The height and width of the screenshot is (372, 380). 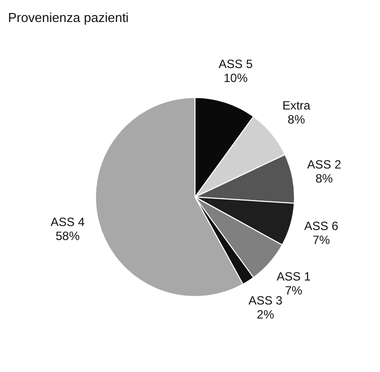 I want to click on slice-label: ASS 4, so click(x=67, y=222).